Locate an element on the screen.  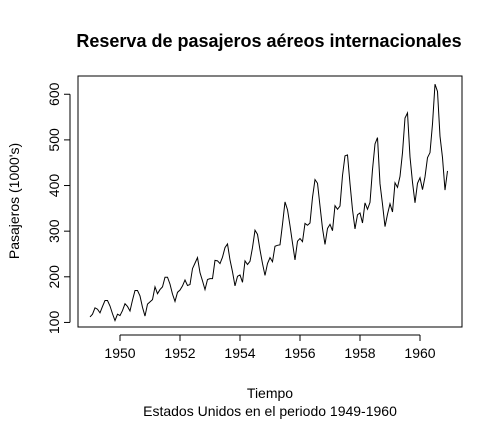
x-axis: 1950 1952 1954 1956 1958 1960 is located at coordinates (269, 348).